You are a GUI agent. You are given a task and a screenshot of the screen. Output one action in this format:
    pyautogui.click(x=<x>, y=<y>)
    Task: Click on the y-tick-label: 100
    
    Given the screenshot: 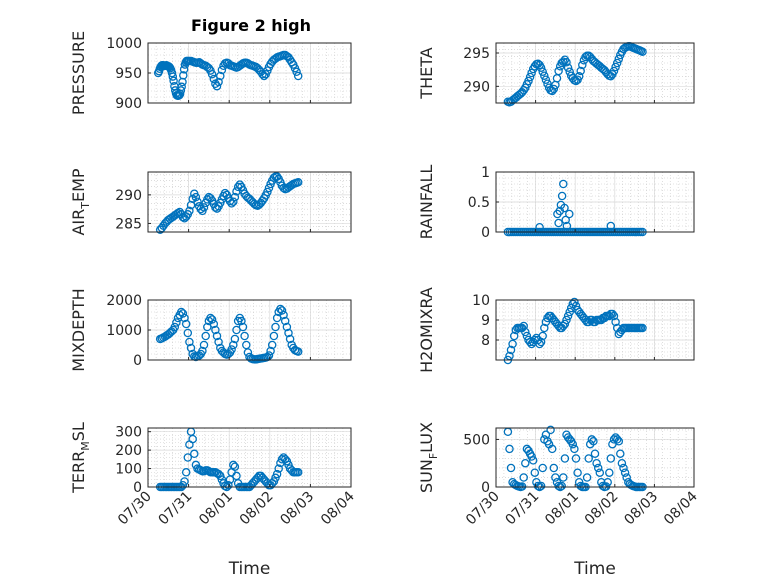 What is the action you would take?
    pyautogui.click(x=128, y=470)
    